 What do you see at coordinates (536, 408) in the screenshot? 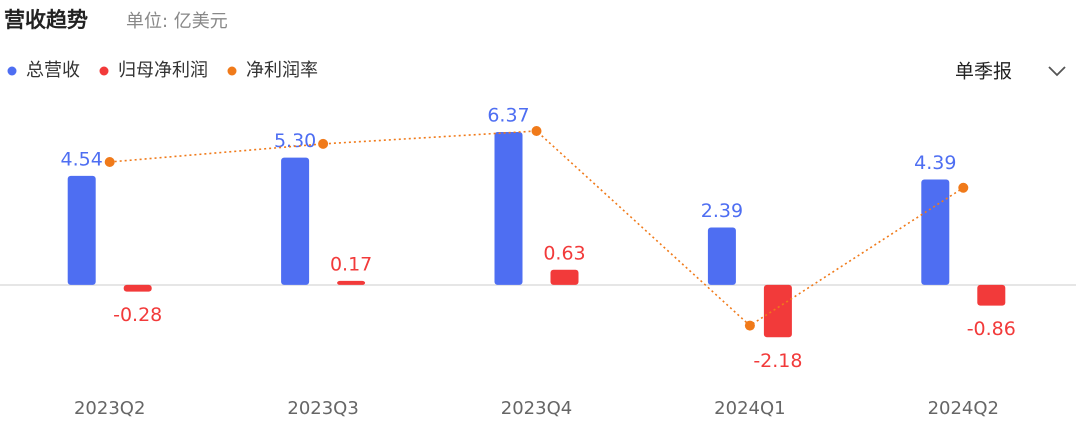
I see `x-tick-label: 2023Q4` at bounding box center [536, 408].